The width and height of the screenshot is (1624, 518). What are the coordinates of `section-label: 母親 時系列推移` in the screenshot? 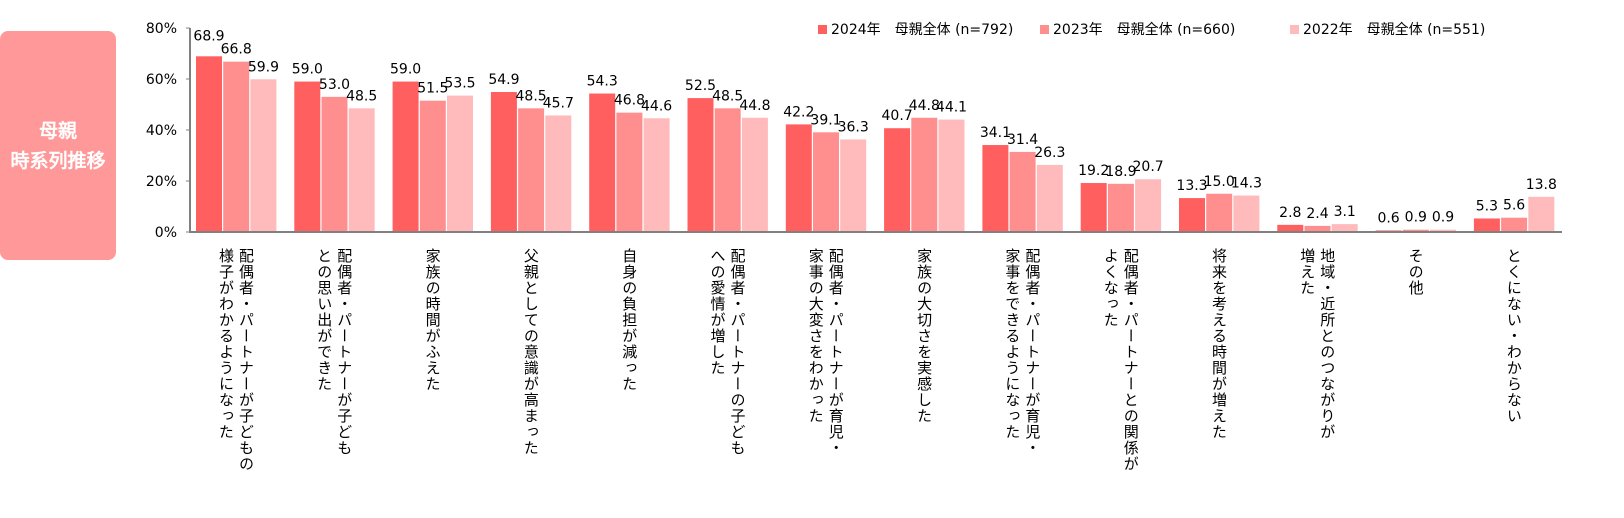 It's located at (58, 145).